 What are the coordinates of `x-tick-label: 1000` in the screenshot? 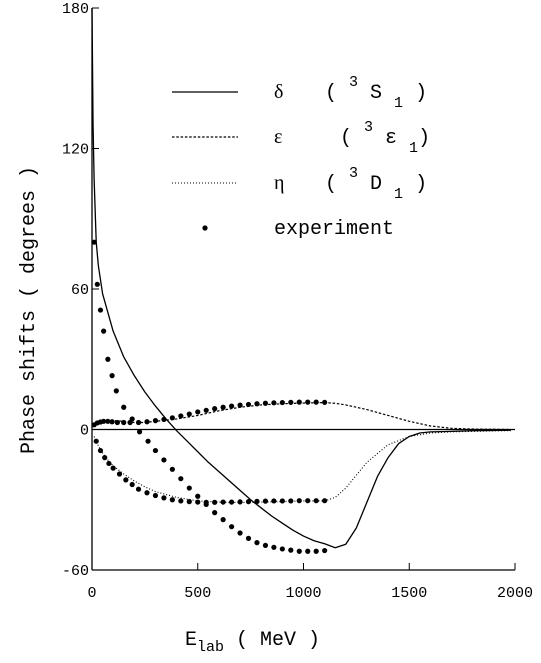 It's located at (303, 593).